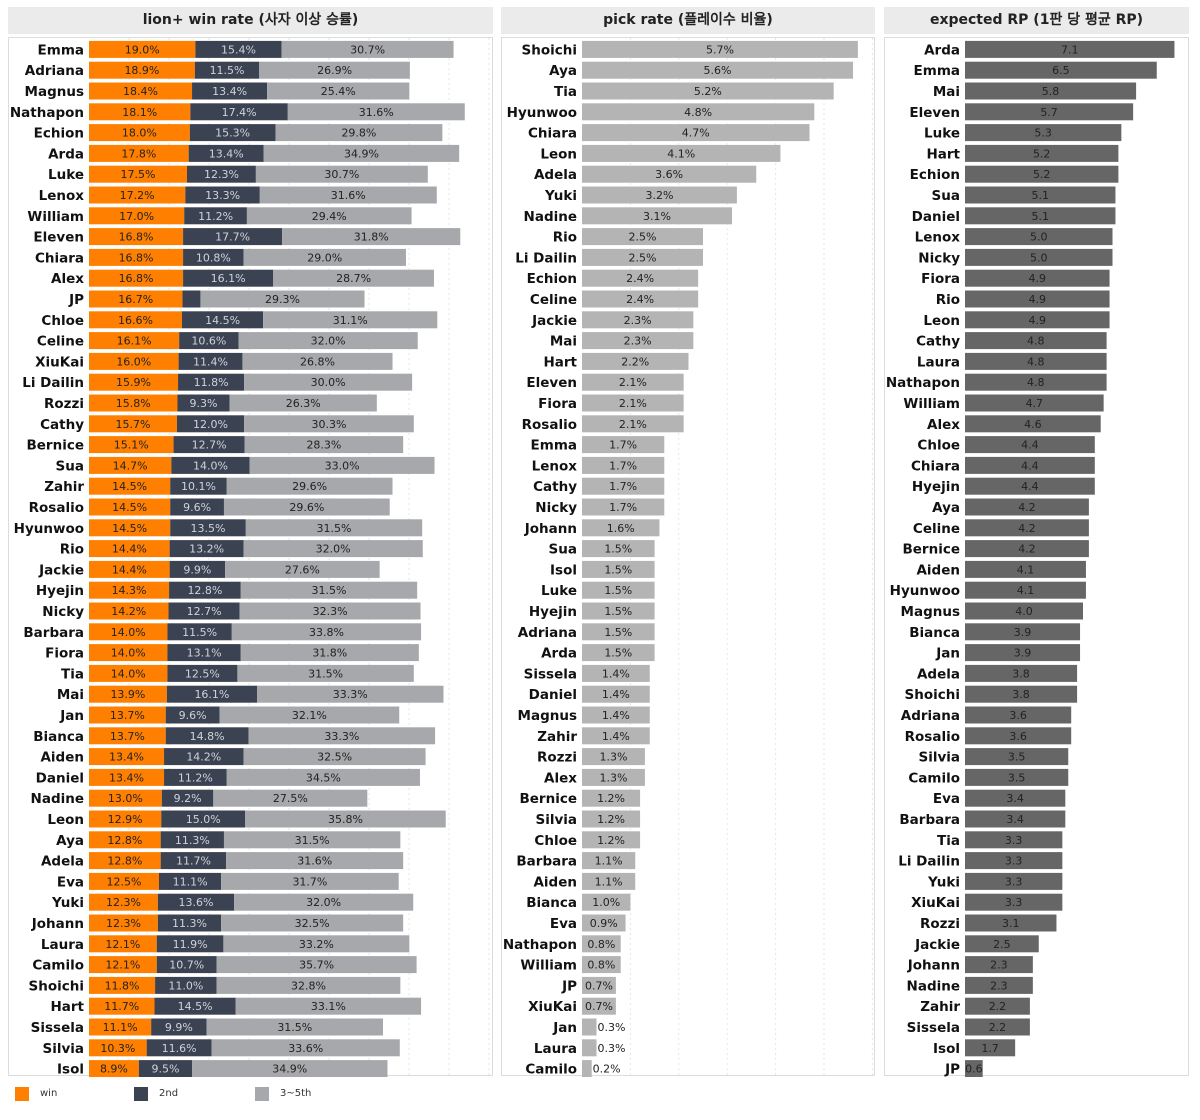 Image resolution: width=1200 pixels, height=1120 pixels. What do you see at coordinates (552, 134) in the screenshot?
I see `category-label: Chiara` at bounding box center [552, 134].